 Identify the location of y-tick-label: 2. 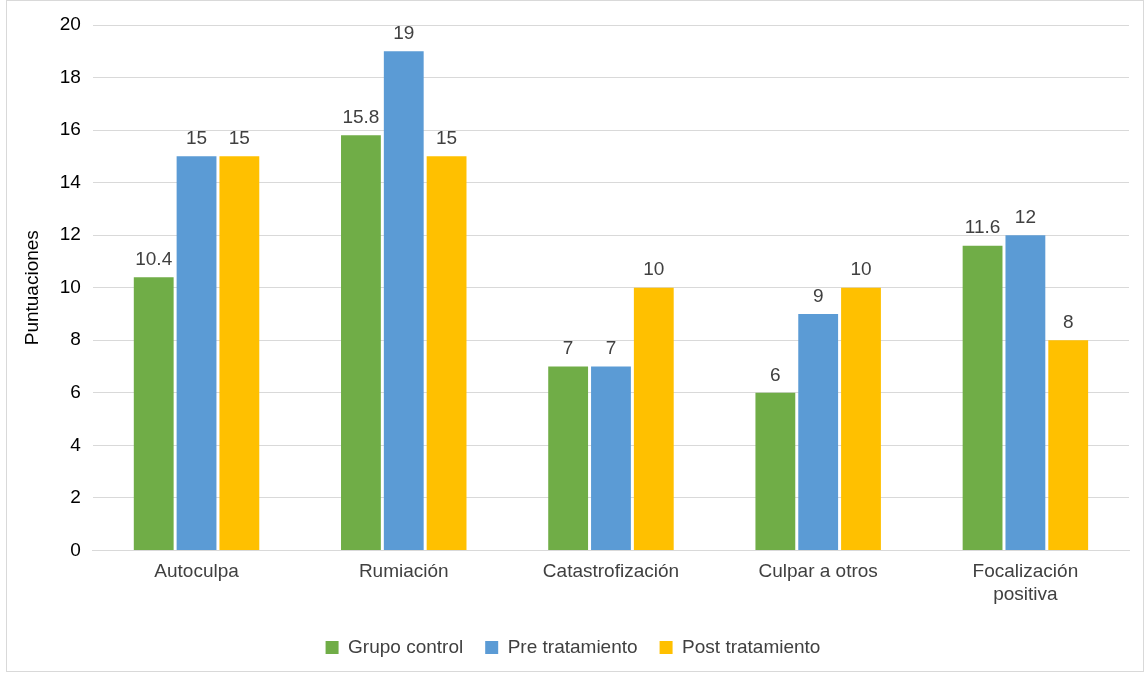
(75, 497).